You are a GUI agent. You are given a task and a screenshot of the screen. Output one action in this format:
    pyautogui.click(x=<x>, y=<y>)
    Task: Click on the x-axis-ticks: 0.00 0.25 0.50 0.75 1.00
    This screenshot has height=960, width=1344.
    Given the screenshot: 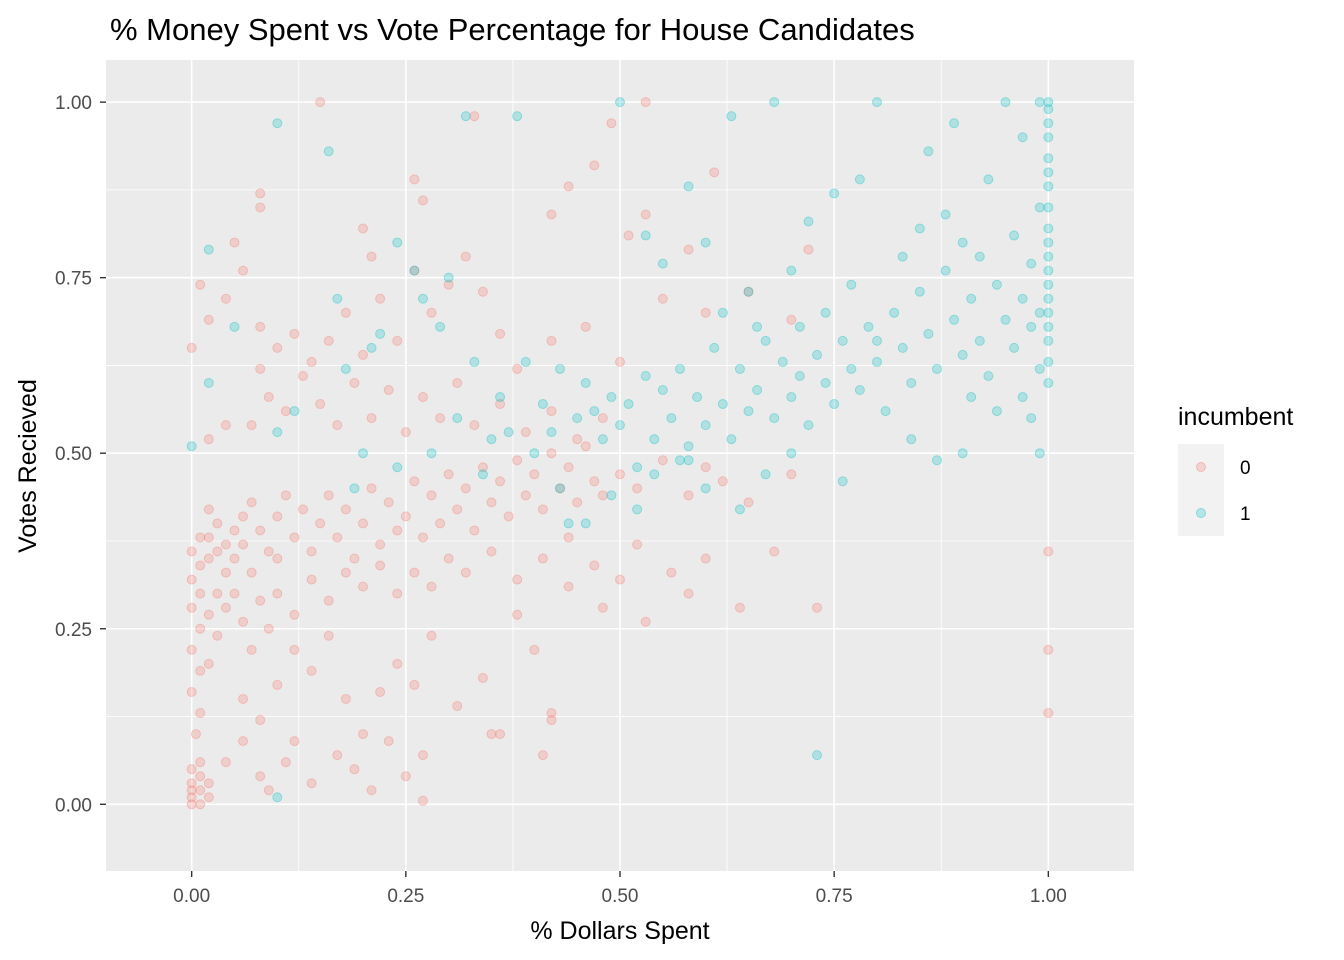 What is the action you would take?
    pyautogui.click(x=620, y=889)
    